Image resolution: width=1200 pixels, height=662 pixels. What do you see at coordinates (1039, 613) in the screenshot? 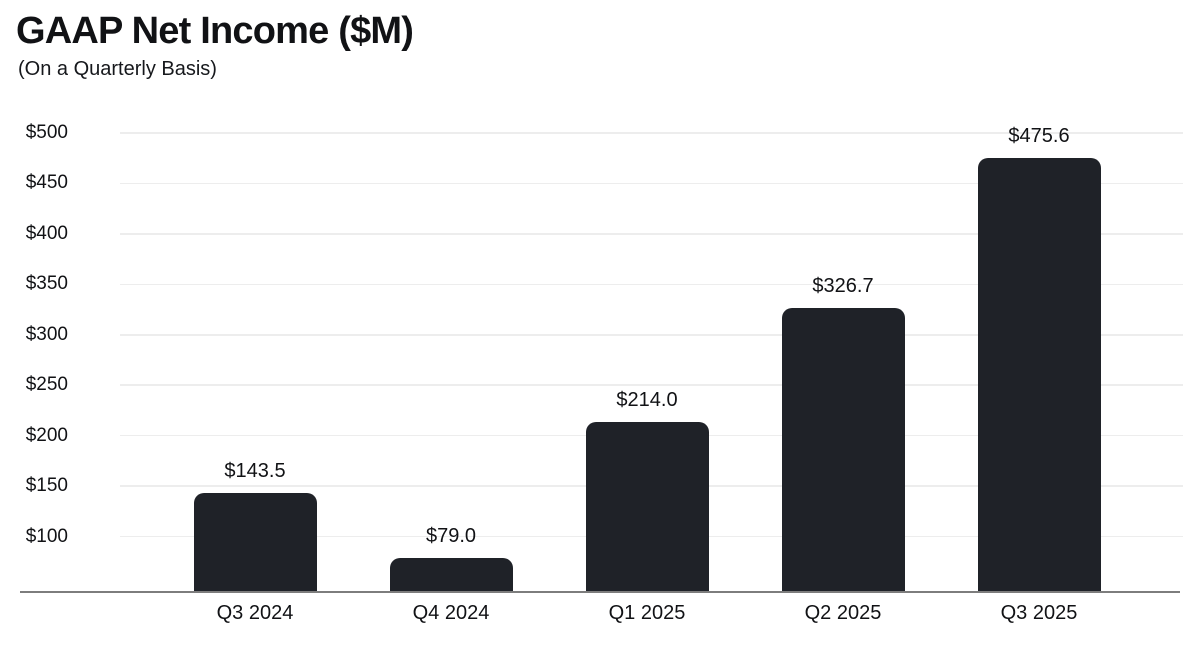
I see `x-axis-label-q3-2025: Q3 2025` at bounding box center [1039, 613].